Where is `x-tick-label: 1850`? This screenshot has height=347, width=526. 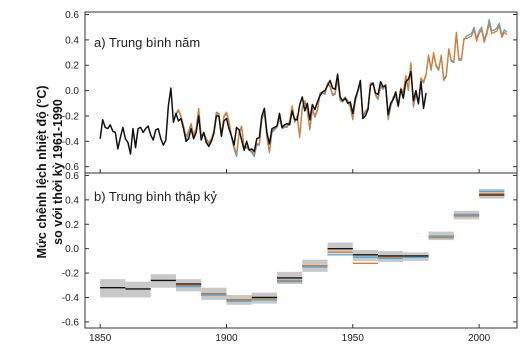 x-tick-label: 1850 is located at coordinates (100, 338).